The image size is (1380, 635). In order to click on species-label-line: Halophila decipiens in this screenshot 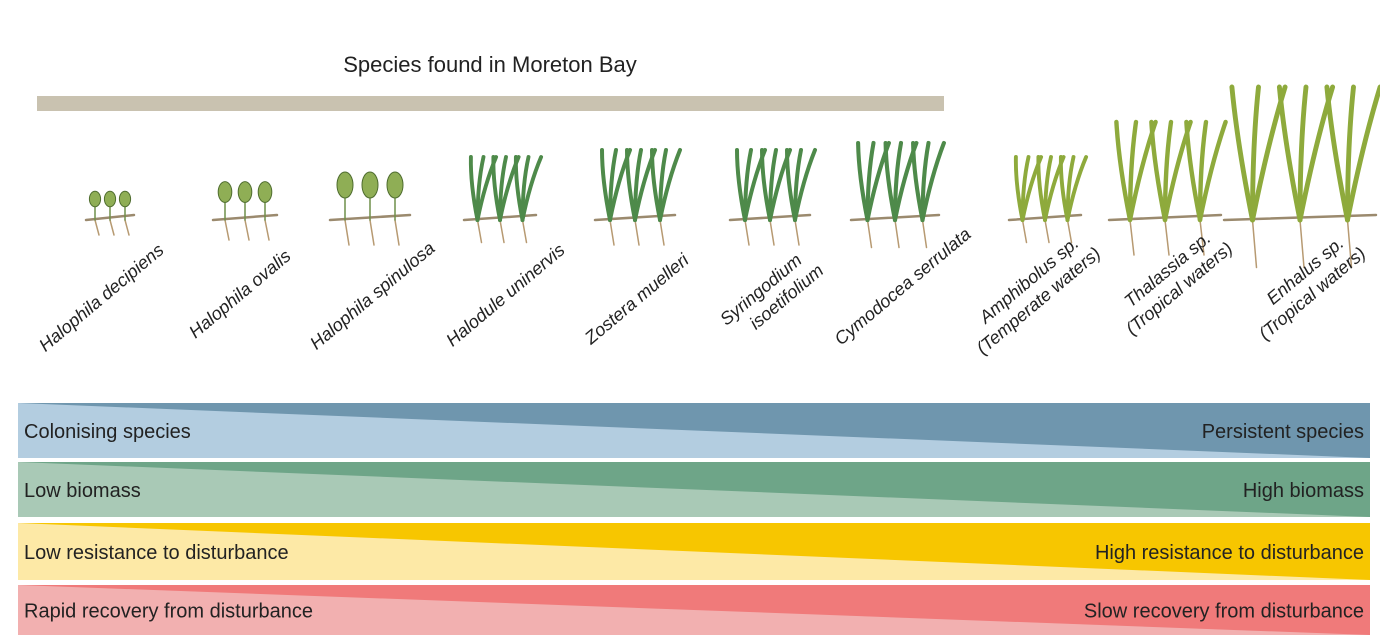, I will do `click(101, 298)`.